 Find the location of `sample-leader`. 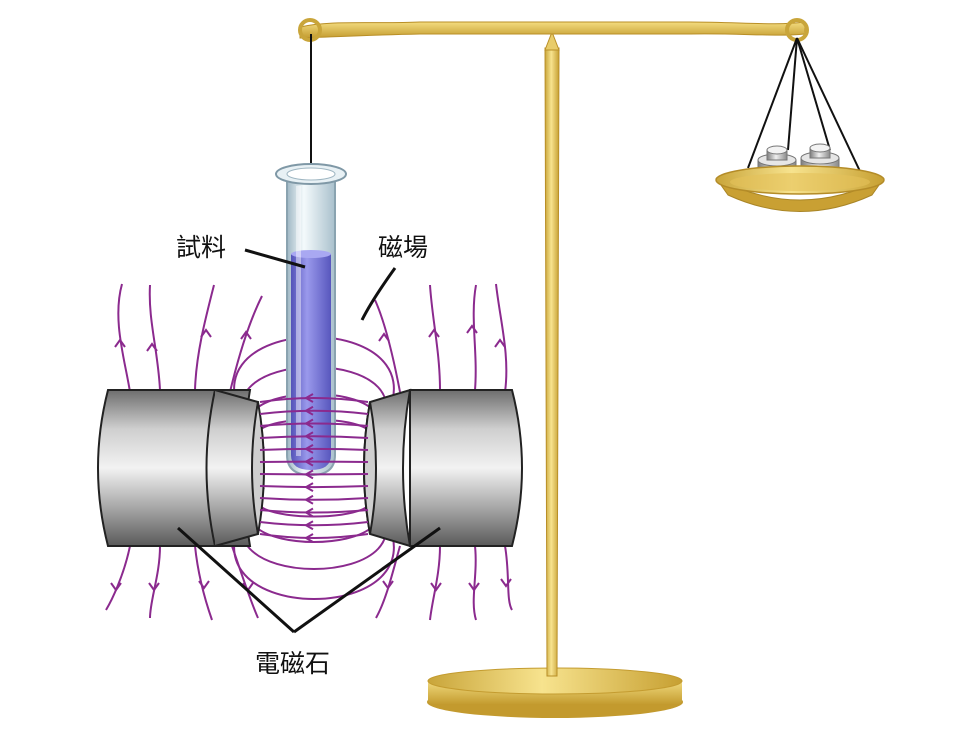

sample-leader is located at coordinates (275, 258).